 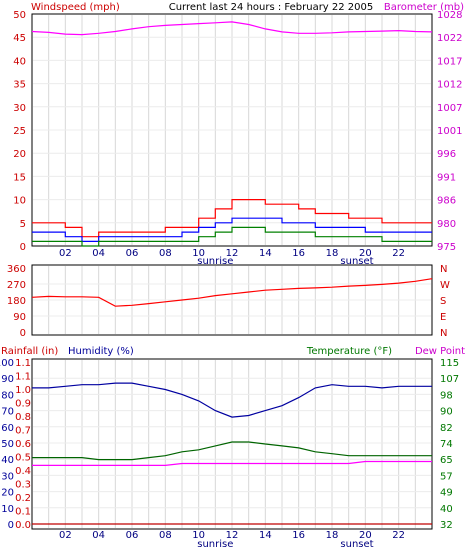 I want to click on wind-marker-sunset: sunset, so click(x=356, y=261).